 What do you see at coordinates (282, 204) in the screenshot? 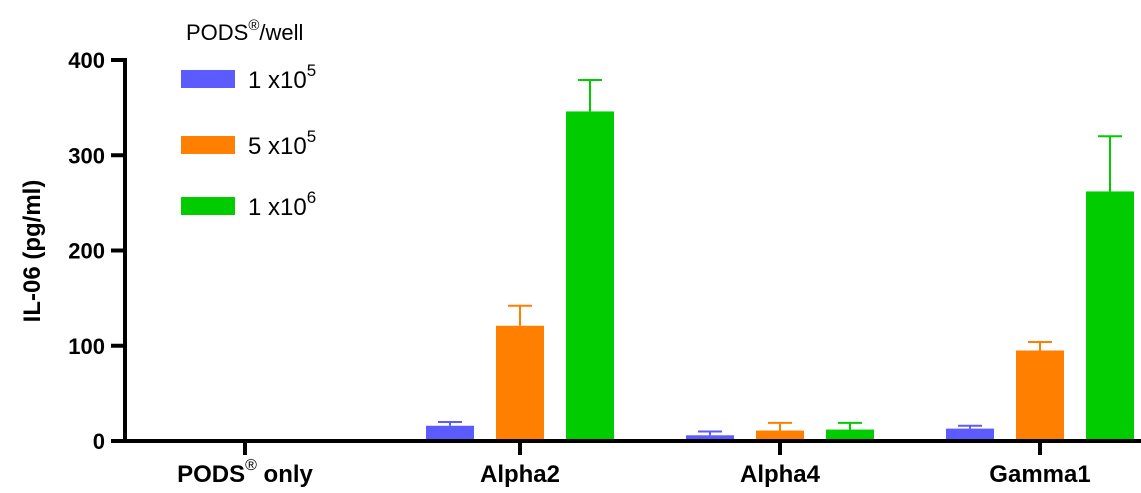
I see `legend-label-series-3: 1 x10⁶` at bounding box center [282, 204].